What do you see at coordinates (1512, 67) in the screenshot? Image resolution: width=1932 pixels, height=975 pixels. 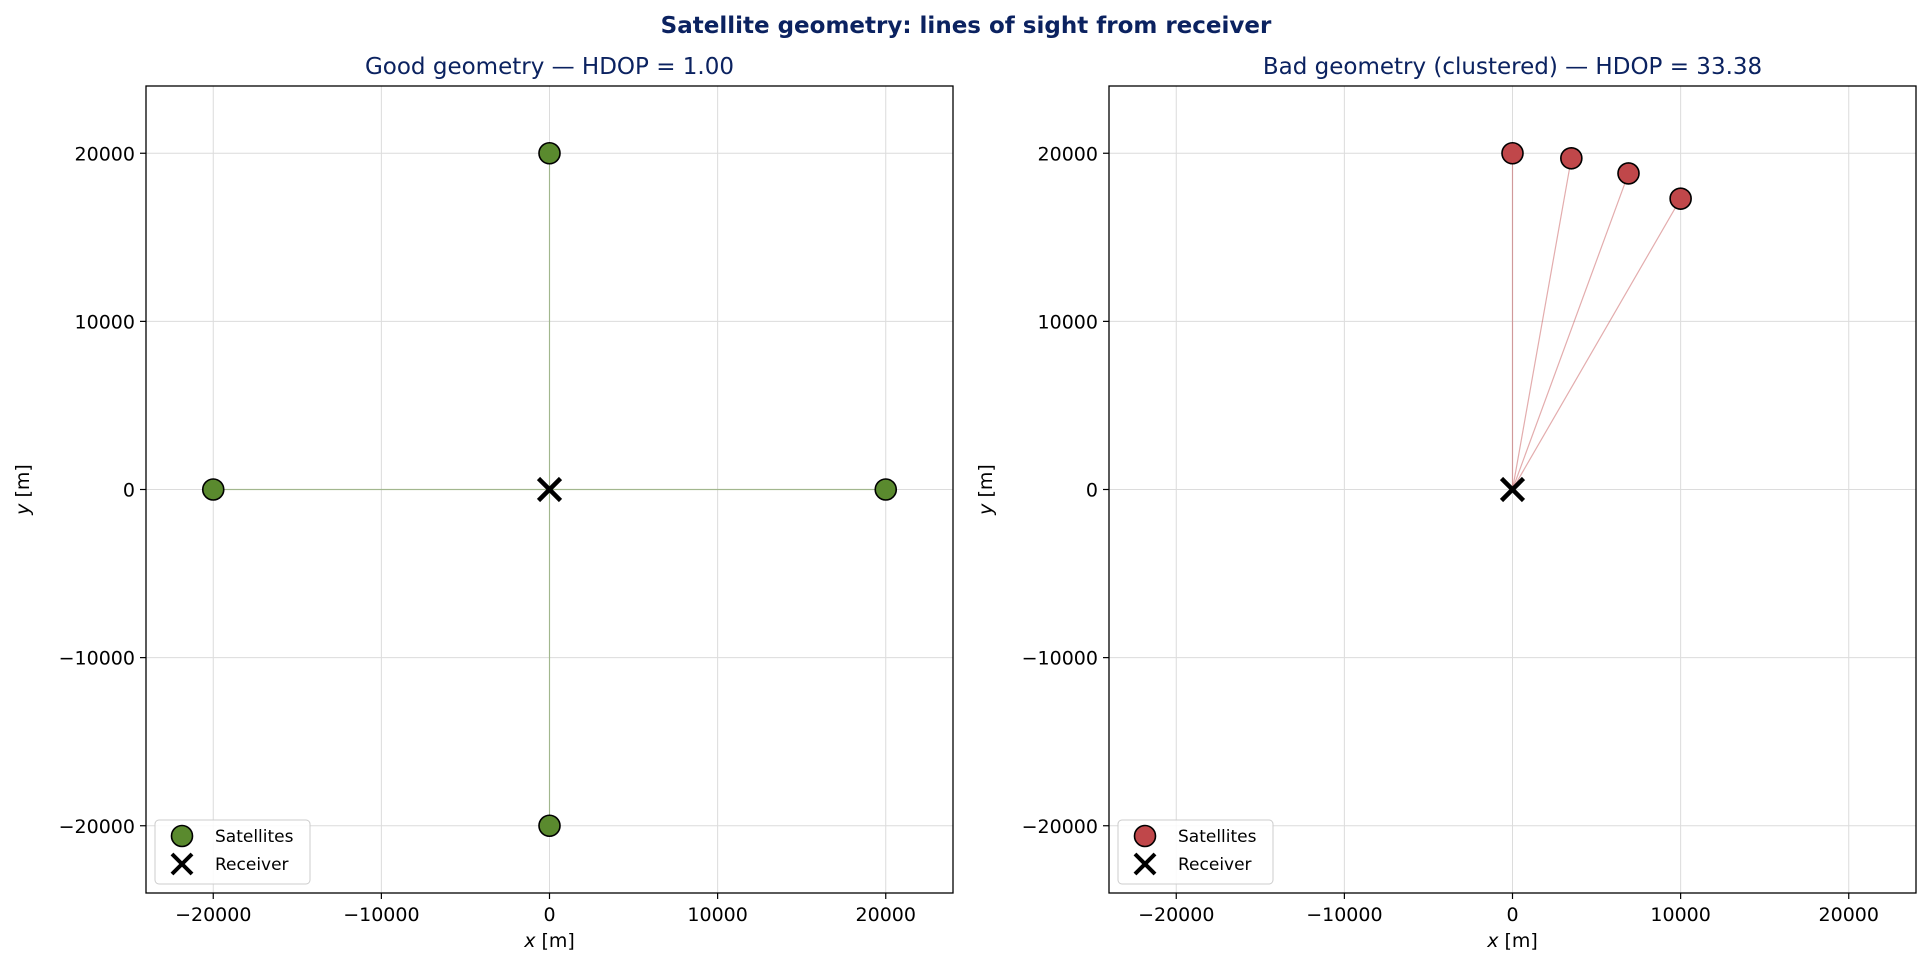 I see `chart-title: Bad geometry (clustered) — HDOP = 33.38` at bounding box center [1512, 67].